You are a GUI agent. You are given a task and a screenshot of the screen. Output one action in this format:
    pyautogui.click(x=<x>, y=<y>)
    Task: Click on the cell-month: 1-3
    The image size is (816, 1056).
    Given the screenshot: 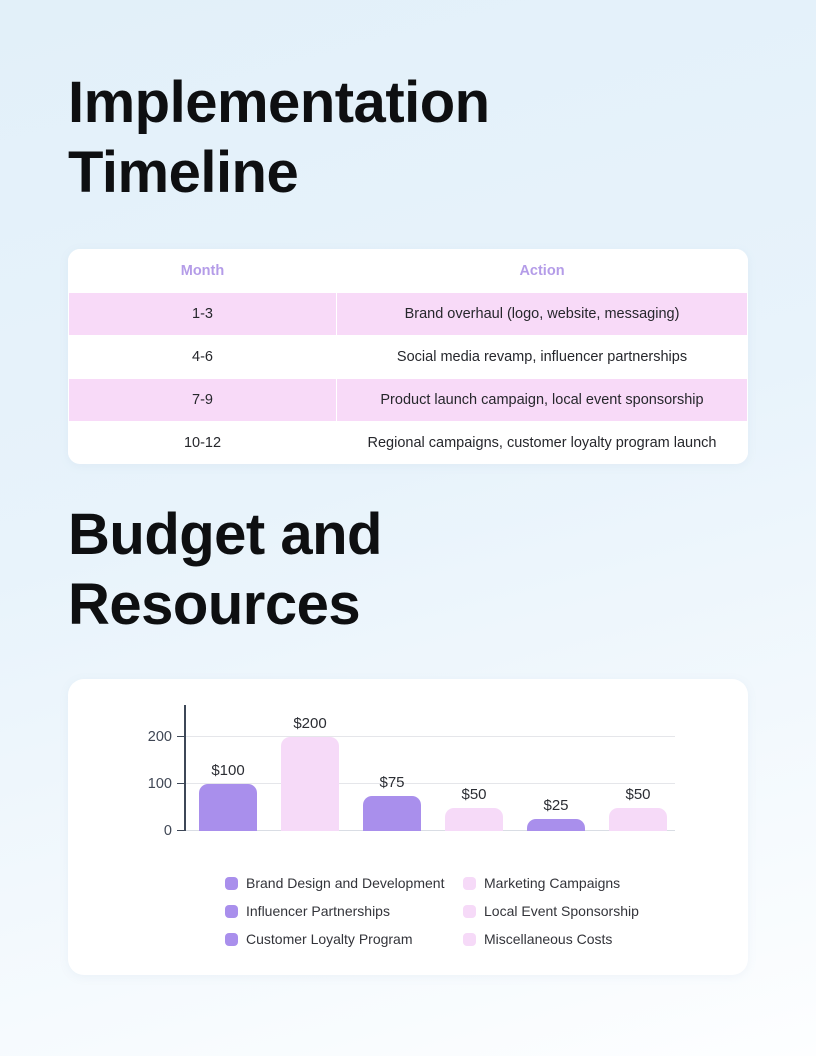 What is the action you would take?
    pyautogui.click(x=202, y=314)
    